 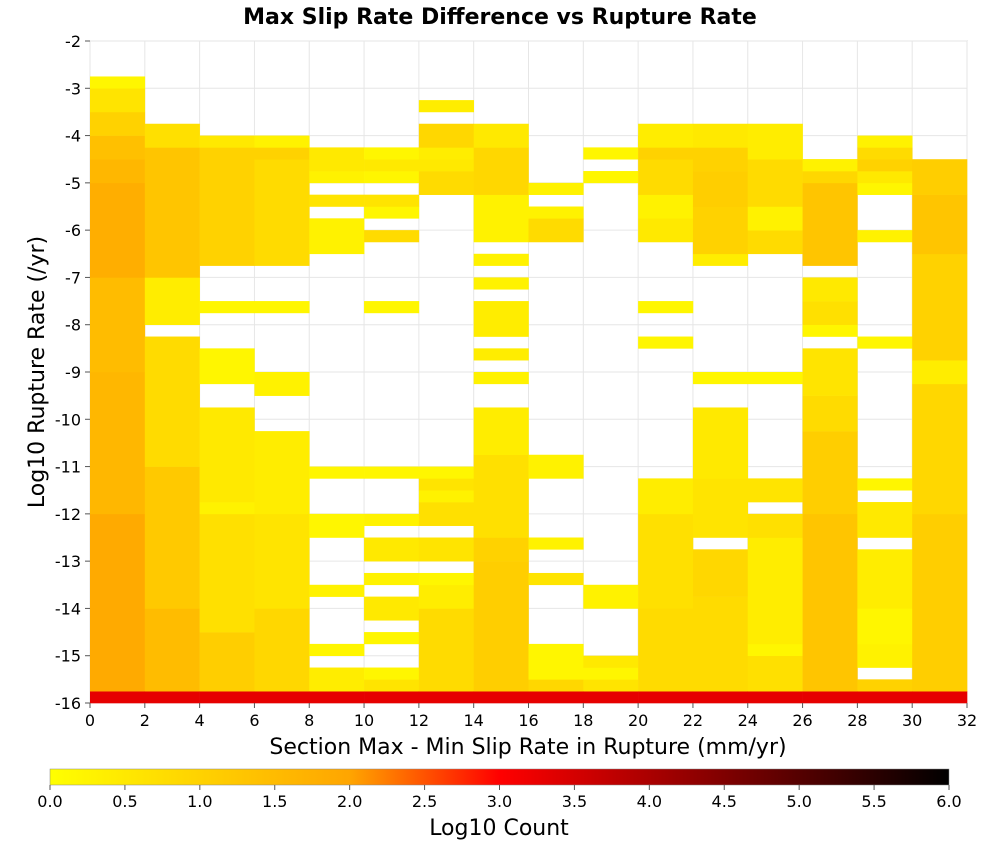 I want to click on y-tick-label: -9, so click(x=73, y=372).